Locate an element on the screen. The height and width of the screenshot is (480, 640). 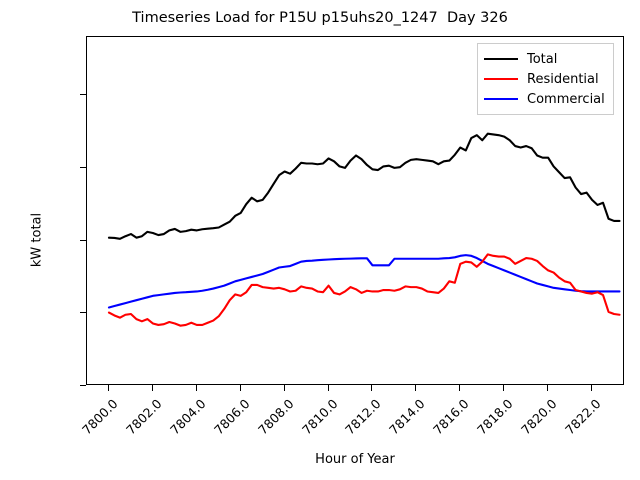
legend-swatch-residential is located at coordinates (501, 79).